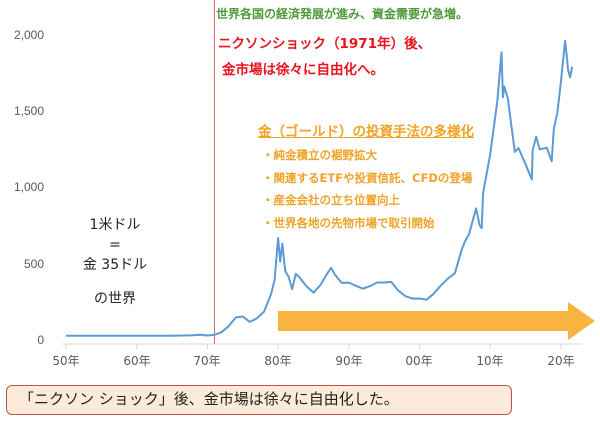 The height and width of the screenshot is (424, 600). I want to click on x-tick-label: 80年, so click(278, 361).